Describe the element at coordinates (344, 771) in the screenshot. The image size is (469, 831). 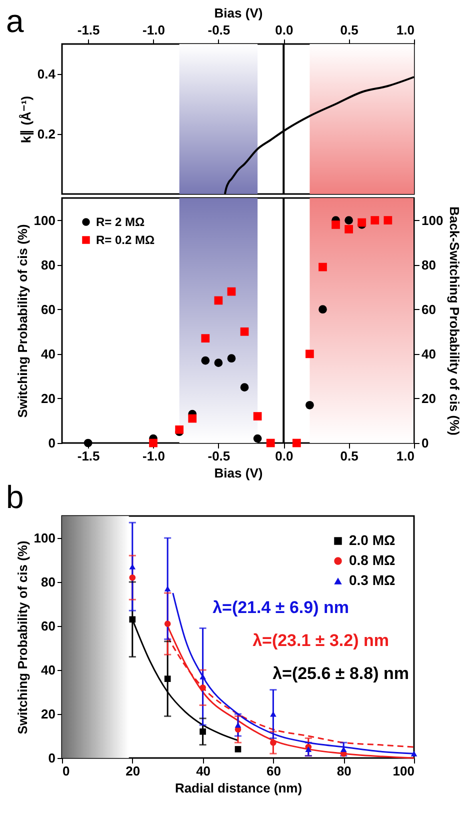
I see `x-tick-label: 80` at that location.